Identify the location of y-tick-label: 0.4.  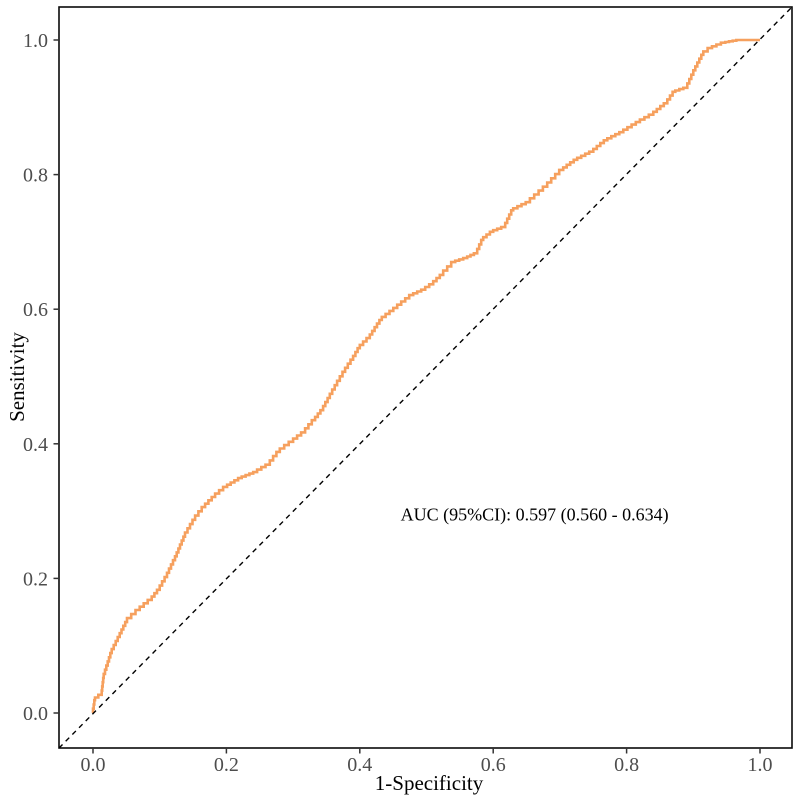
(35, 445).